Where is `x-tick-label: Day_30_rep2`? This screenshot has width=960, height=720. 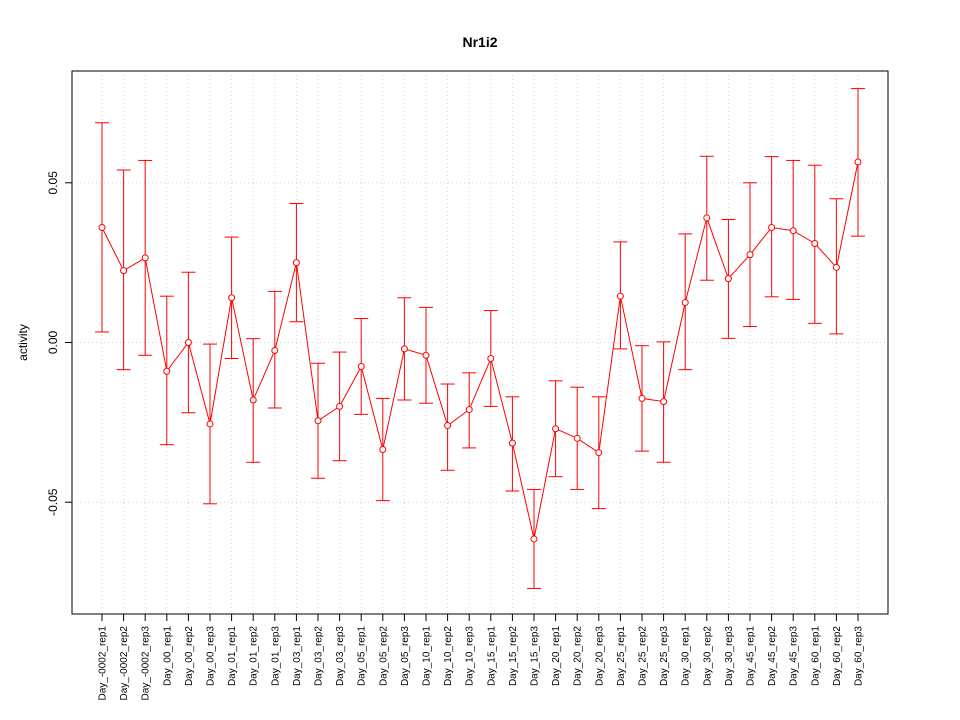 x-tick-label: Day_30_rep2 is located at coordinates (707, 656).